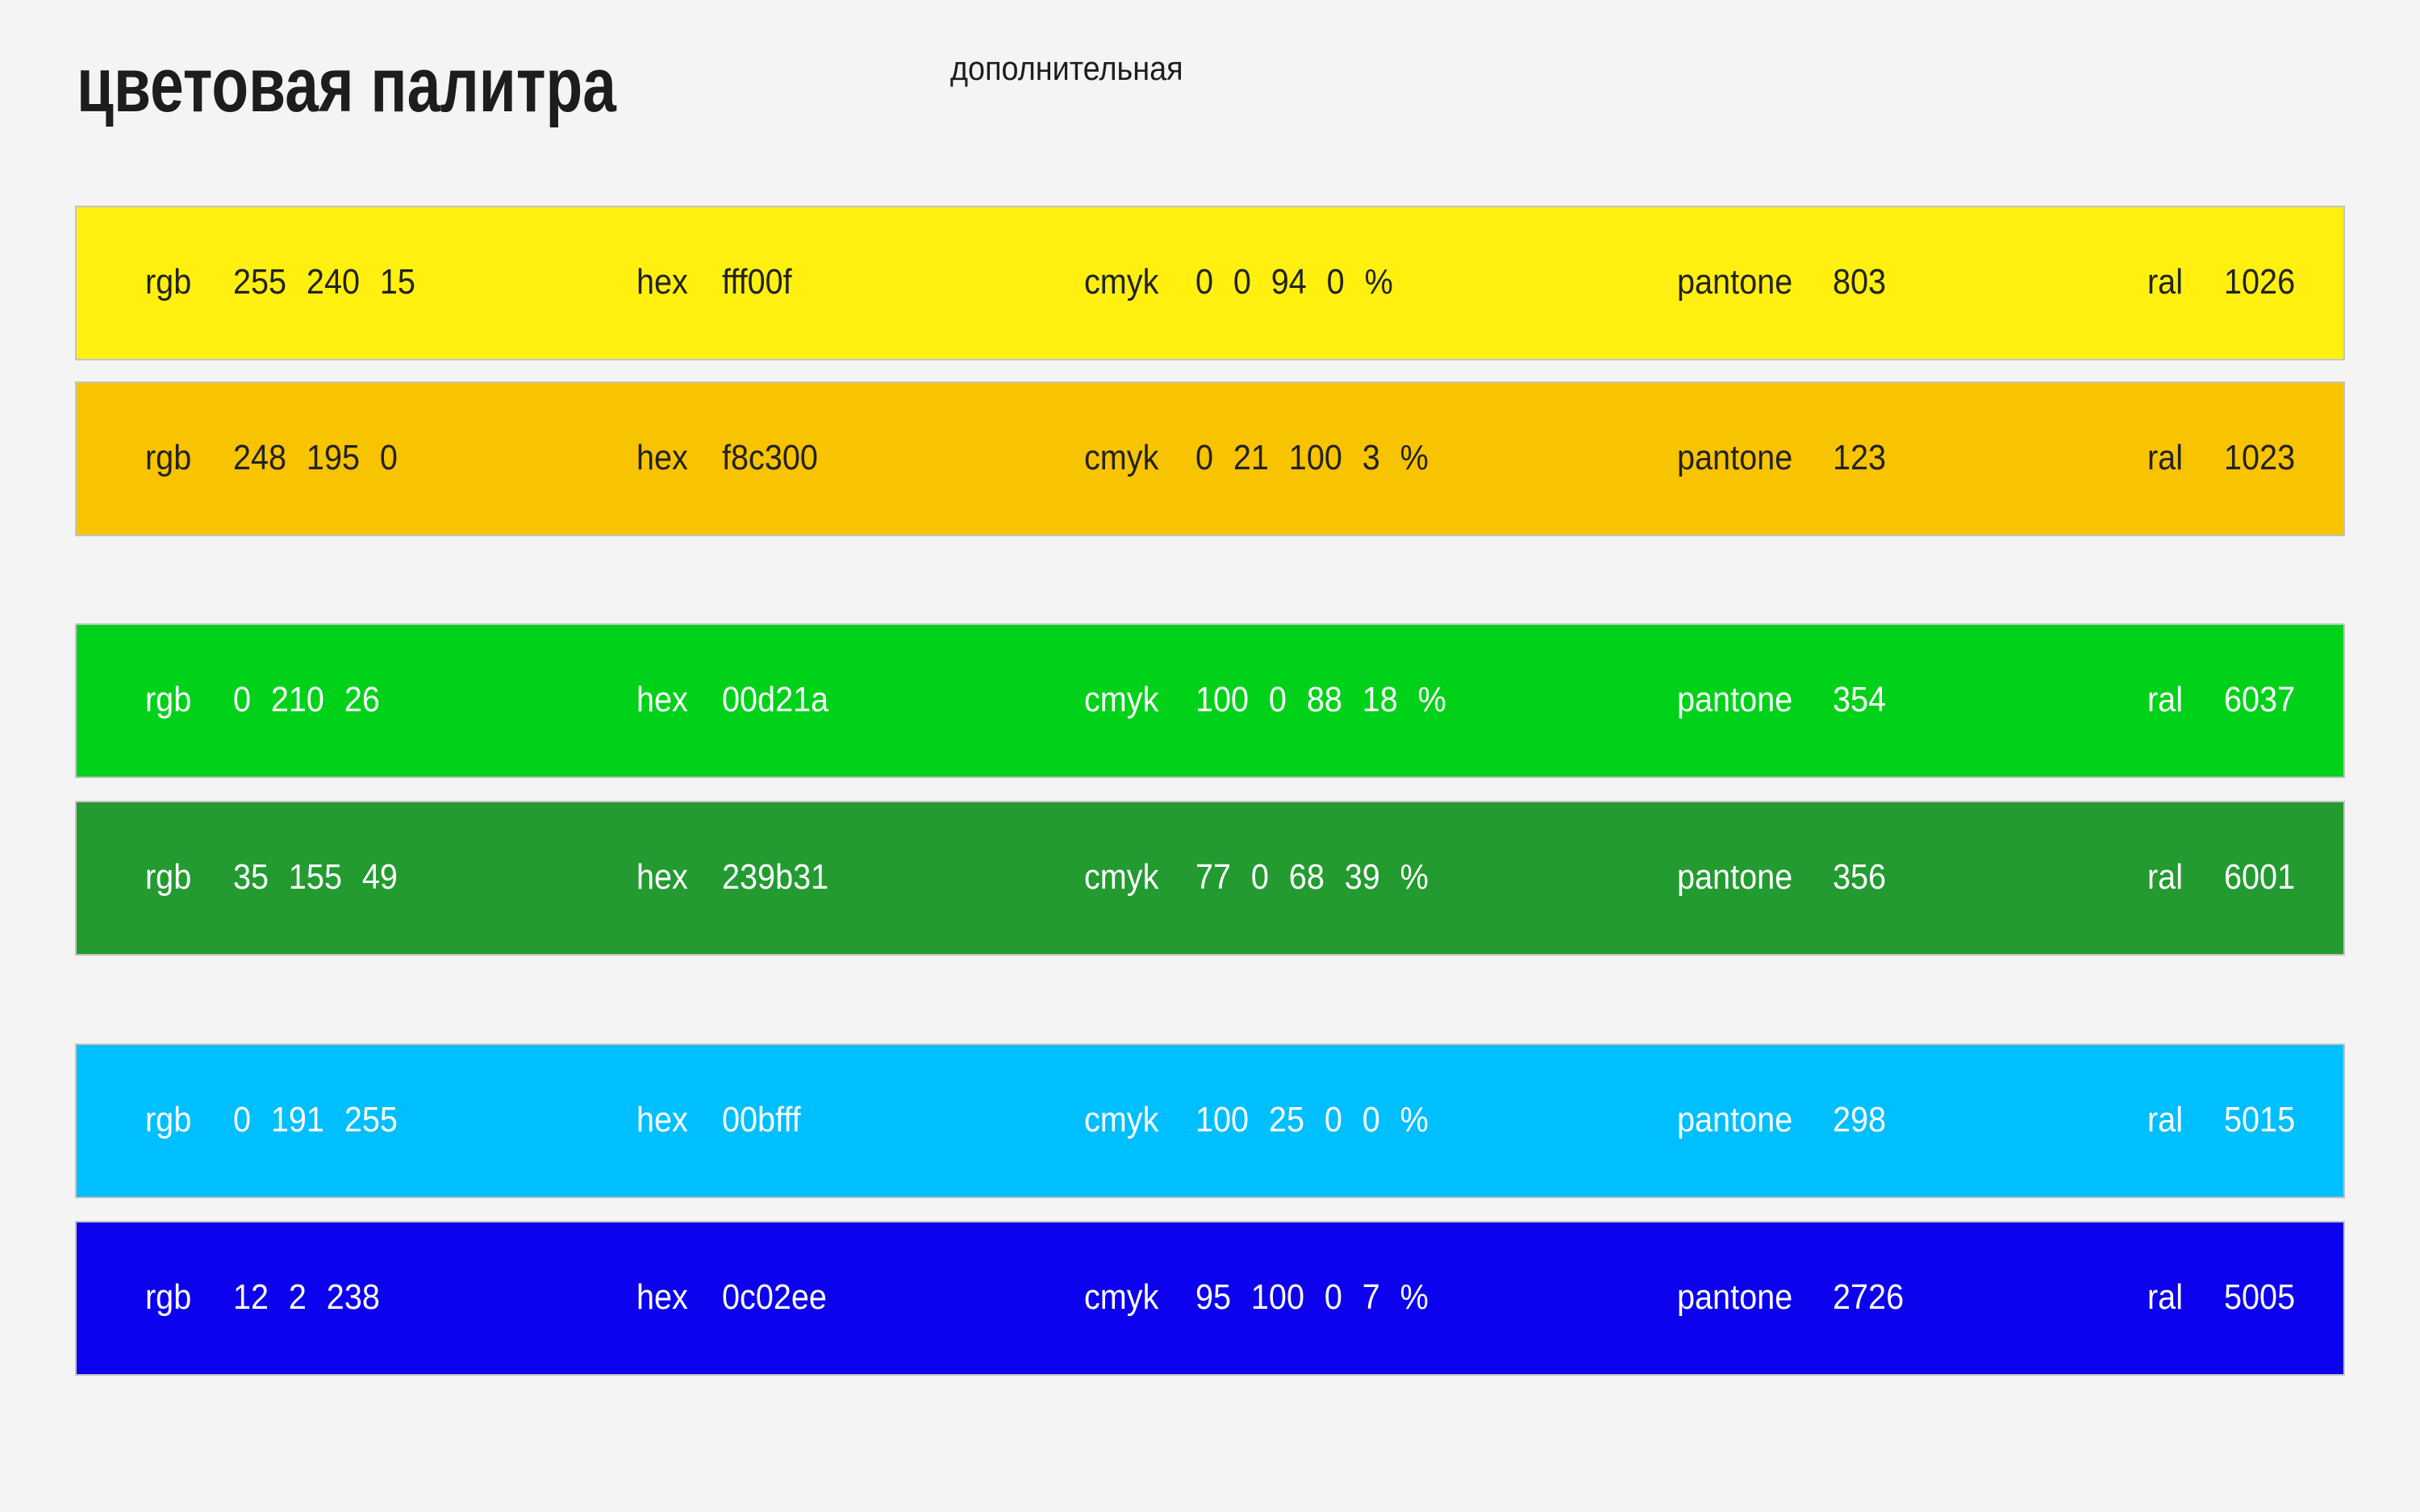 This screenshot has width=2420, height=1512. What do you see at coordinates (1312, 458) in the screenshot?
I see `cmyk-value: 0 21 100 3 %` at bounding box center [1312, 458].